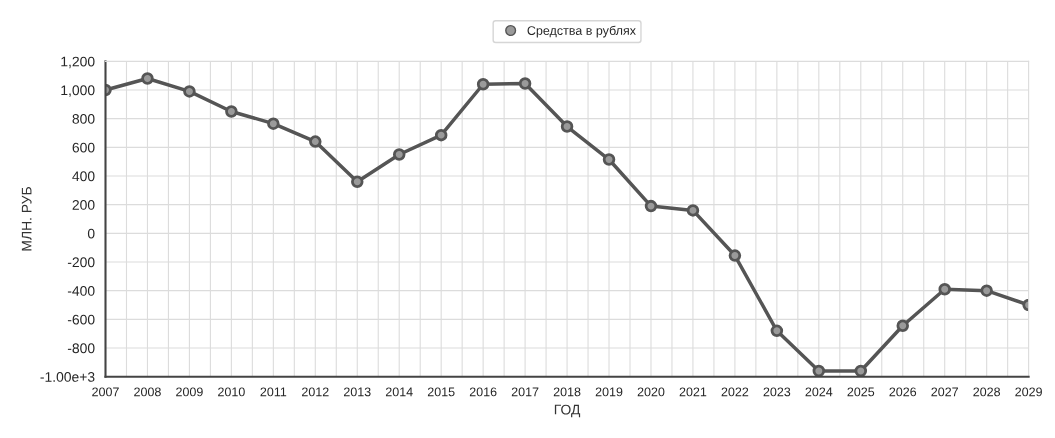 This screenshot has width=1055, height=438. What do you see at coordinates (483, 392) in the screenshot?
I see `x-tick-label: 2016` at bounding box center [483, 392].